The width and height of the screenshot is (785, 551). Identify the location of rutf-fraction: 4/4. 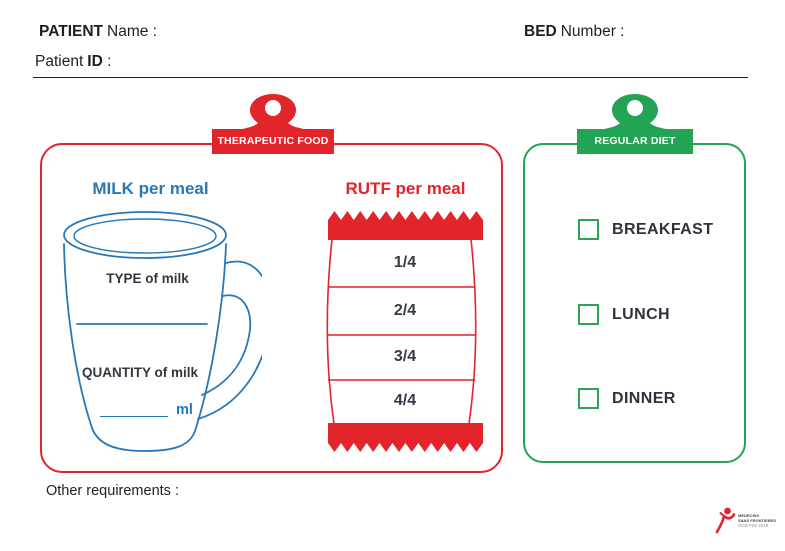
(405, 400).